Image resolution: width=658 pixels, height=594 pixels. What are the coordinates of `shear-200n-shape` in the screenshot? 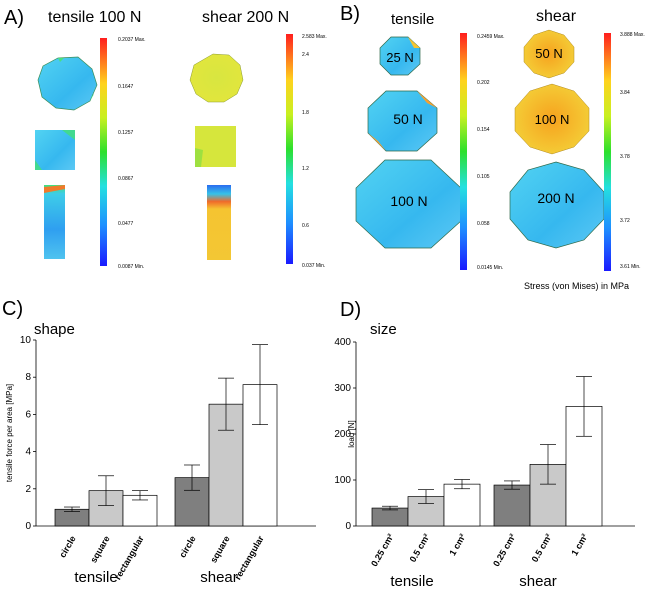 It's located at (557, 205).